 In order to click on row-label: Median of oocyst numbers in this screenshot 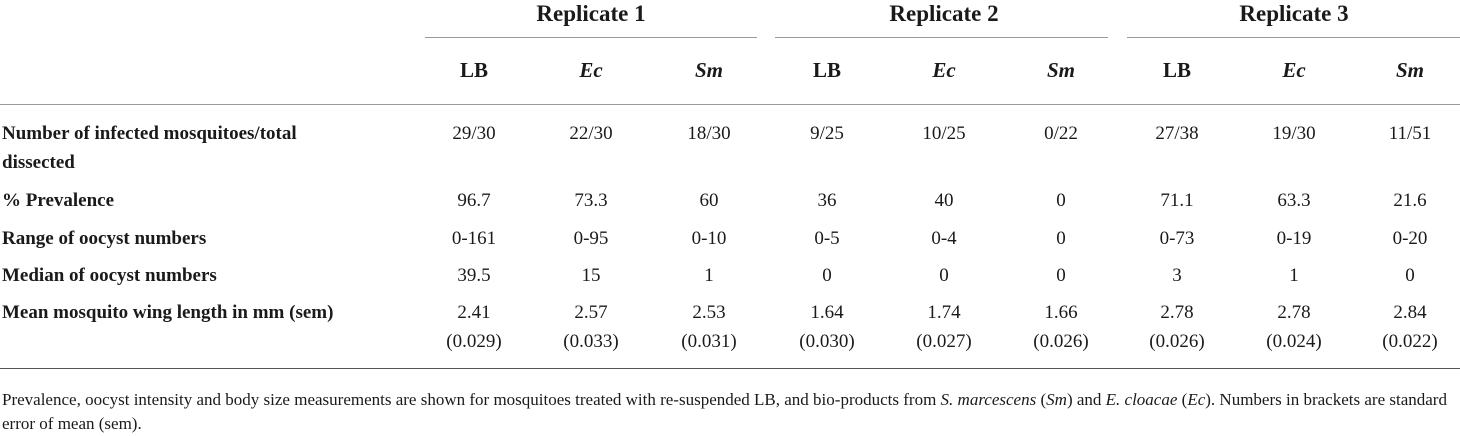, I will do `click(109, 275)`.